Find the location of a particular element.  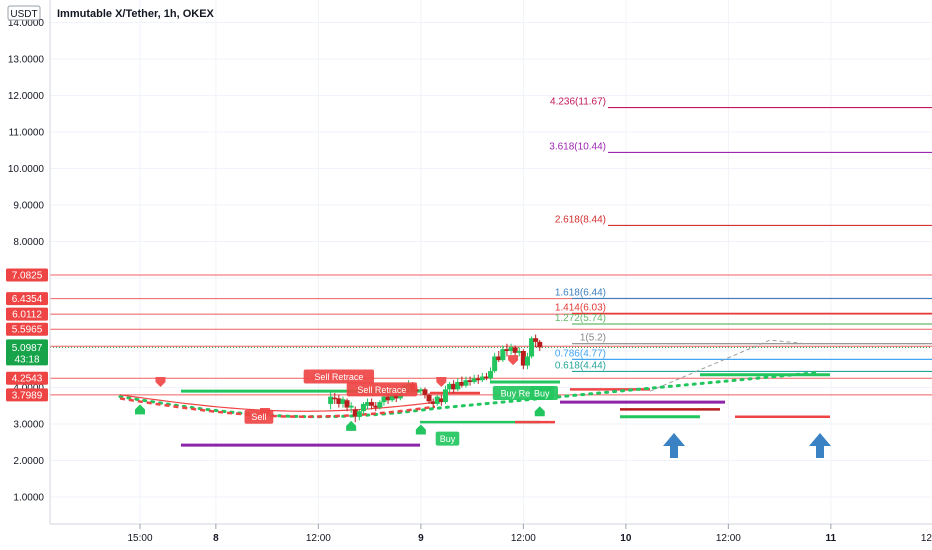

fib-level-label: 1(5.2) is located at coordinates (593, 338).